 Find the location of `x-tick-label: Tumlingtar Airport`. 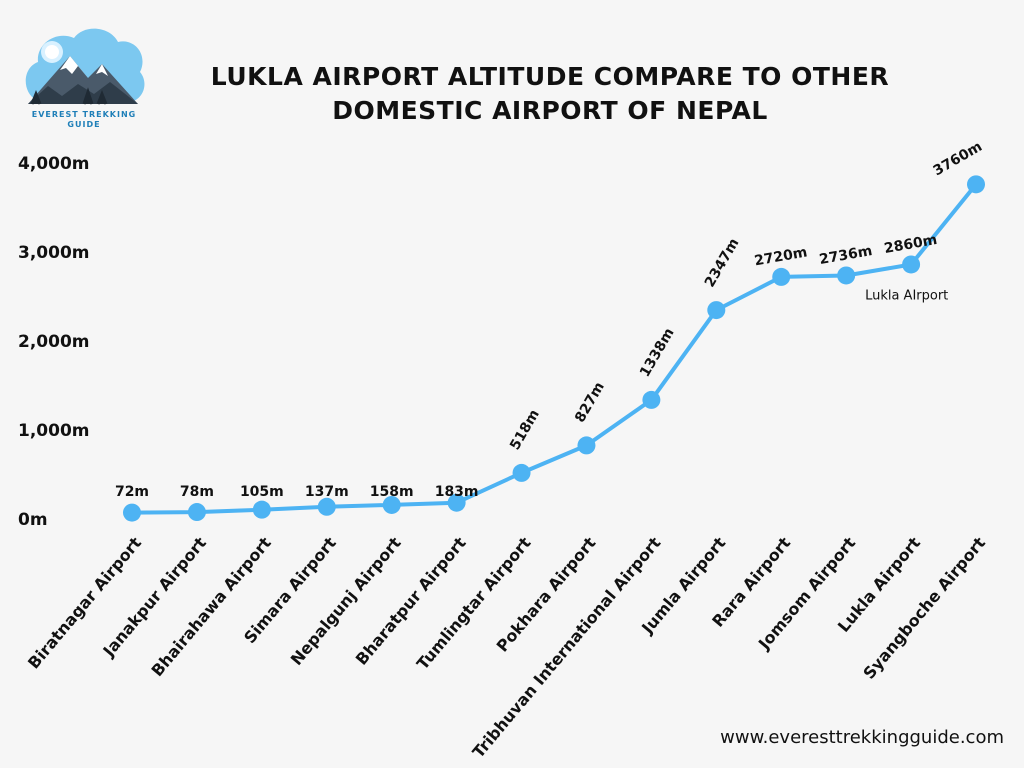

x-tick-label: Tumlingtar Airport is located at coordinates (474, 603).